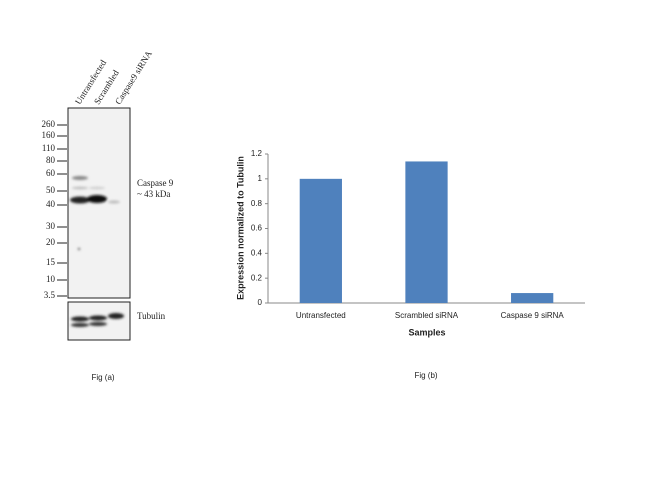 Image resolution: width=650 pixels, height=487 pixels. Describe the element at coordinates (260, 302) in the screenshot. I see `y-tick-label: 0` at that location.